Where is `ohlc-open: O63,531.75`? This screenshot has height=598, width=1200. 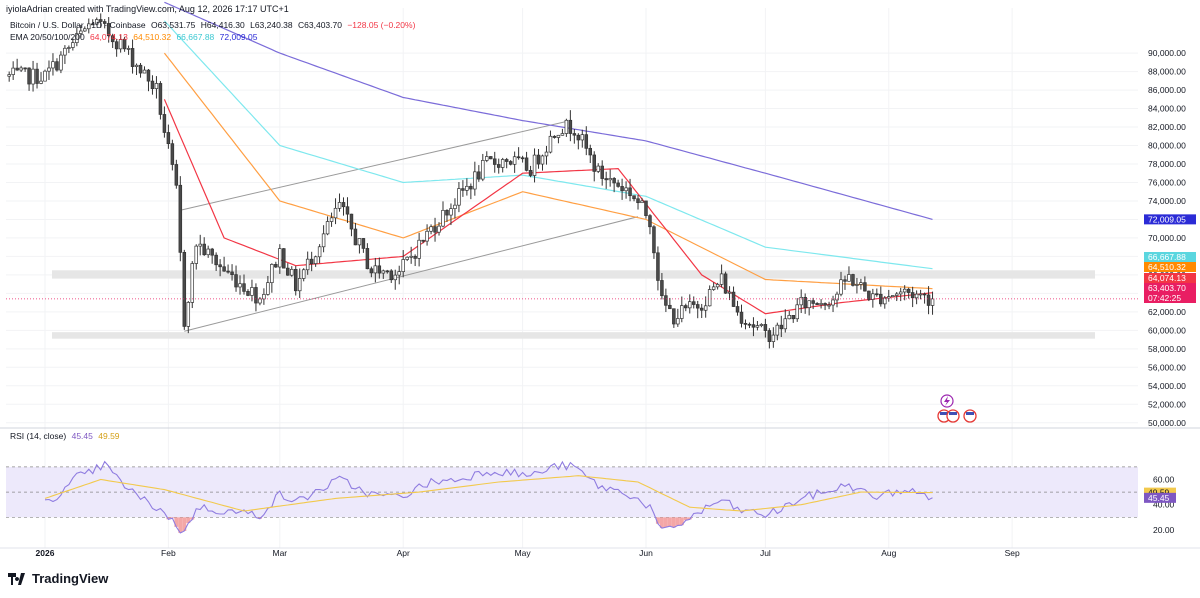
ohlc-open: O63,531.75 is located at coordinates (173, 25).